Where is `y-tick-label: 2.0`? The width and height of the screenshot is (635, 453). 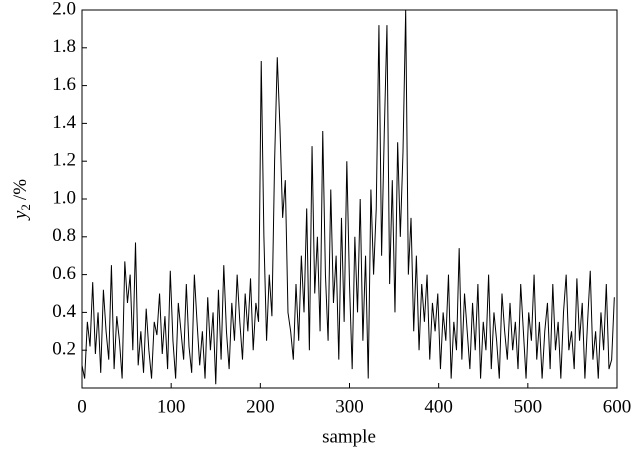
y-tick-label: 2.0 is located at coordinates (64, 9).